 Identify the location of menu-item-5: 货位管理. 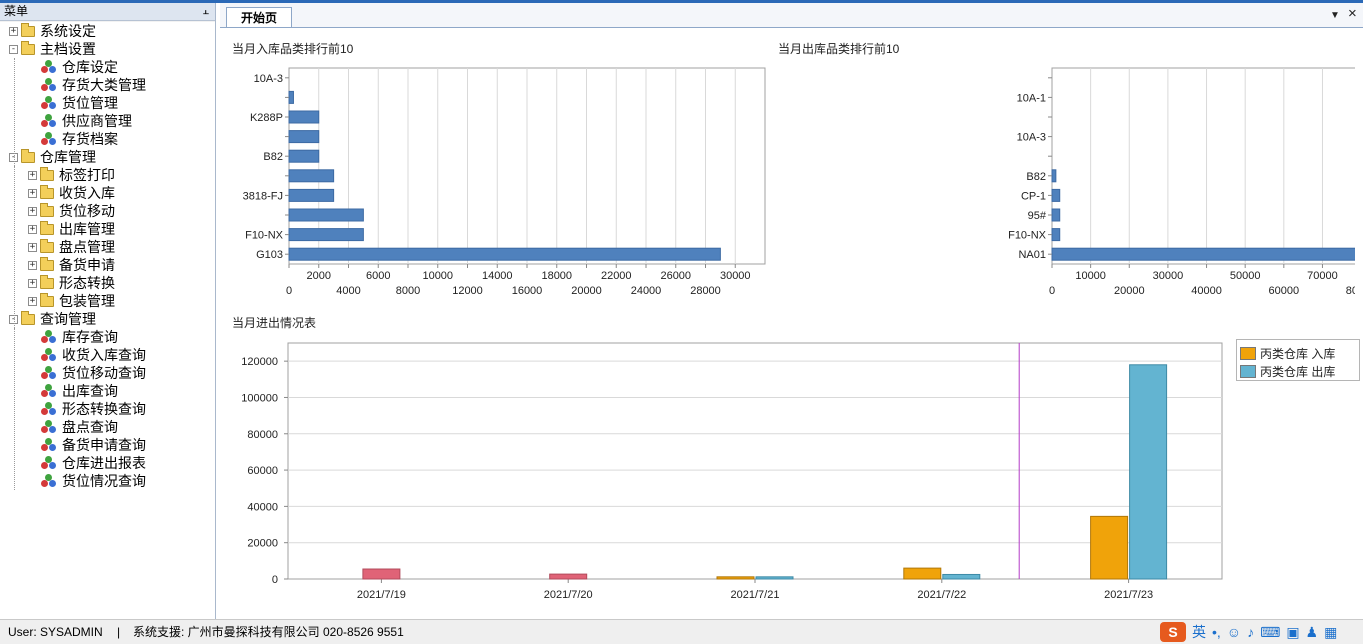
(79, 103).